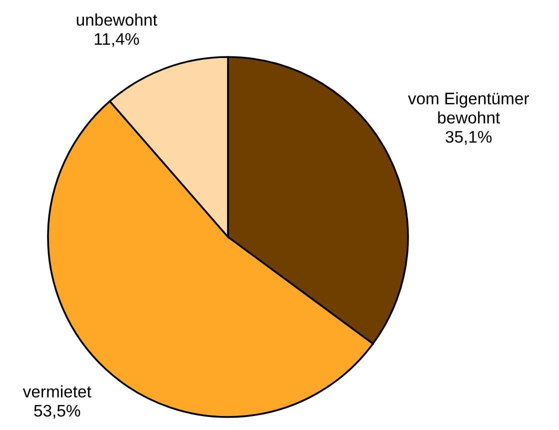 The height and width of the screenshot is (430, 559). Describe the element at coordinates (117, 19) in the screenshot. I see `slice-label: unbewohnt` at that location.